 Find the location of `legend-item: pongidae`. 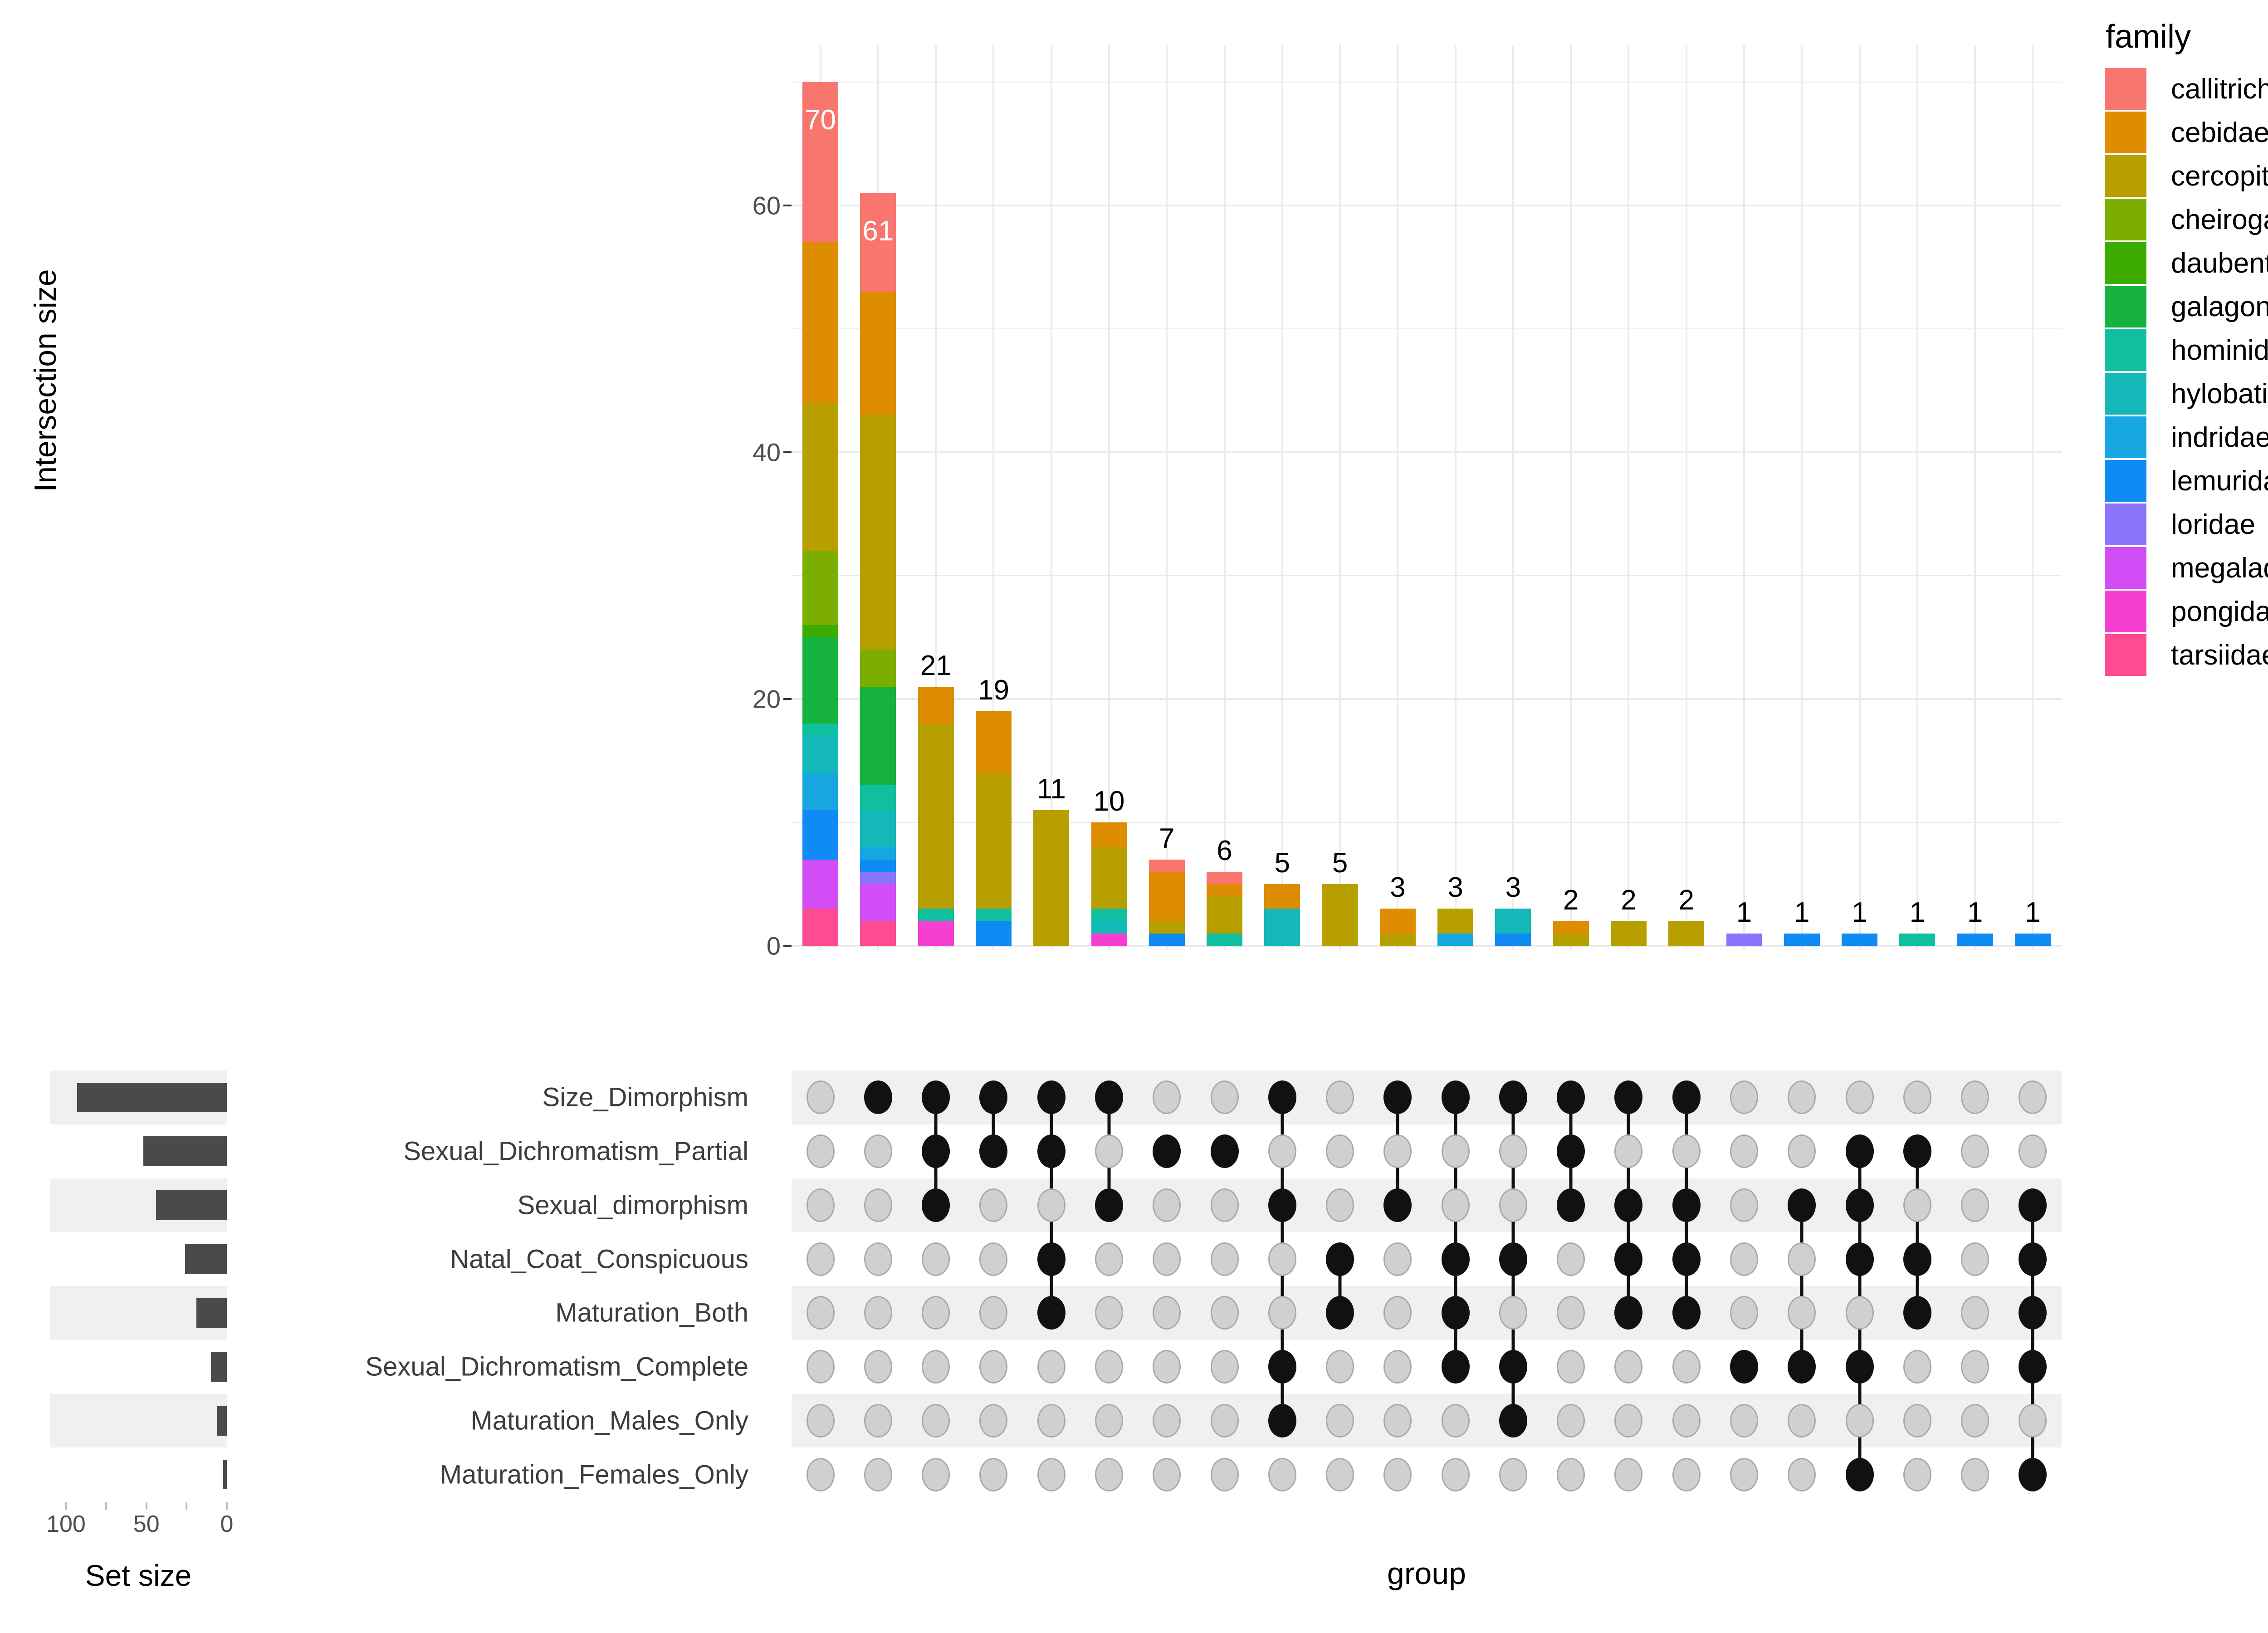

legend-item: pongidae is located at coordinates (2186, 611).